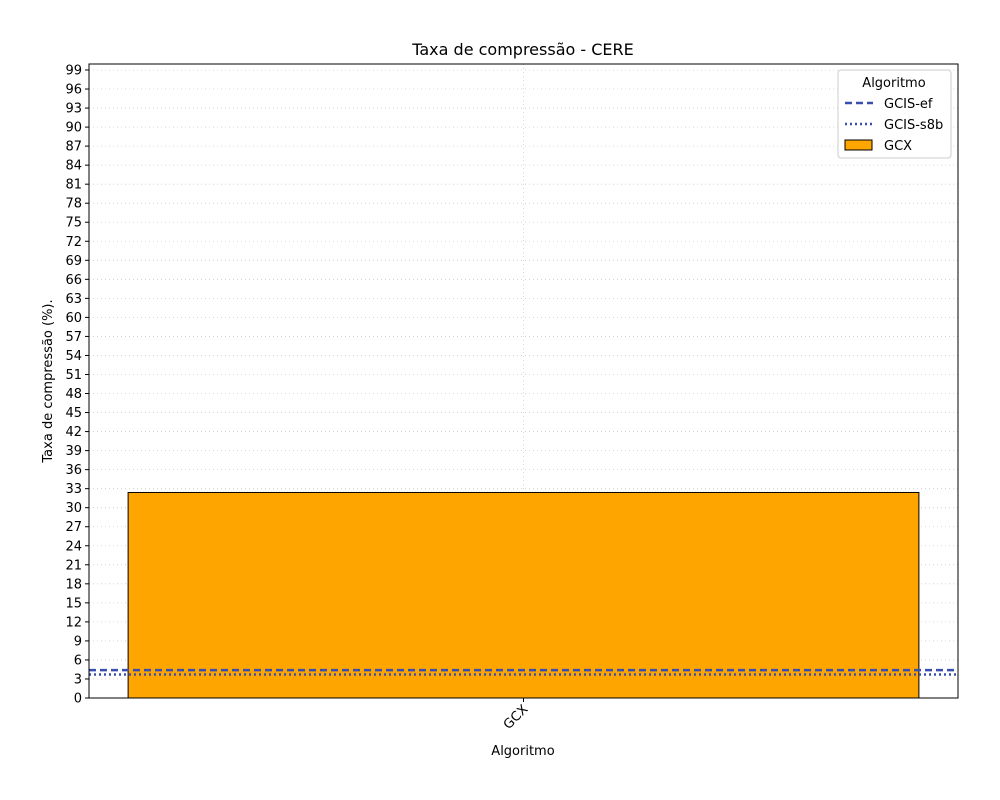 The height and width of the screenshot is (800, 1000). I want to click on y-axis-label: Taxa de compressão (%)., so click(48, 381).